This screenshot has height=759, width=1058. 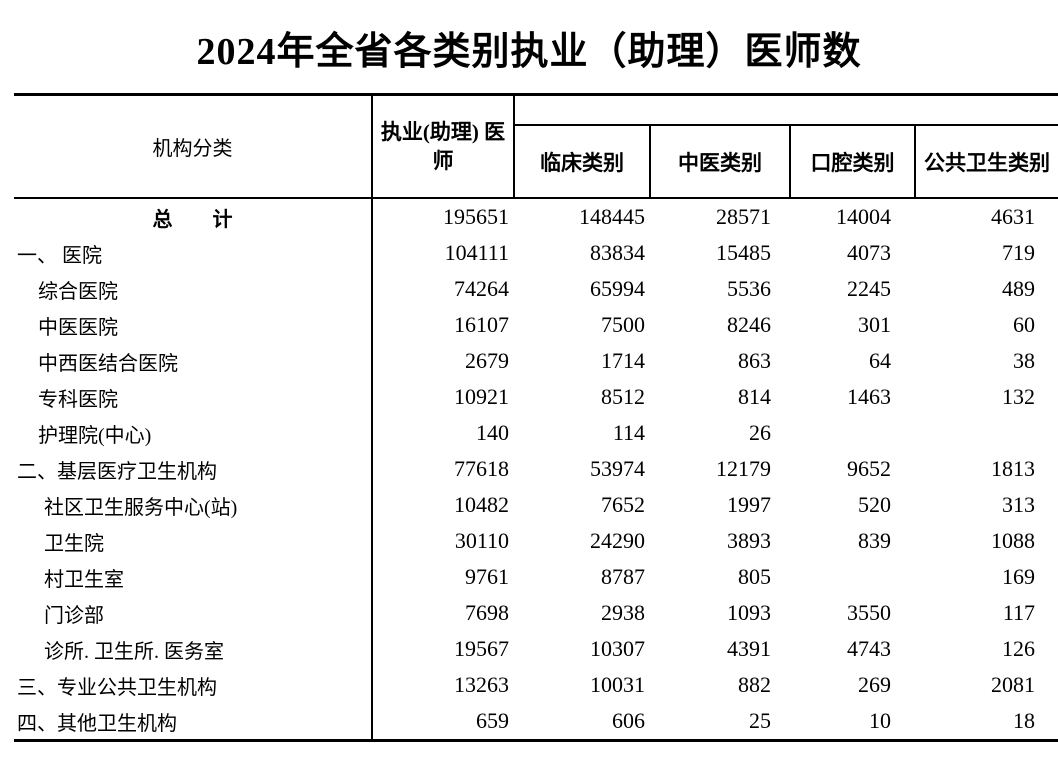 What do you see at coordinates (623, 324) in the screenshot?
I see `value-cell: 7500` at bounding box center [623, 324].